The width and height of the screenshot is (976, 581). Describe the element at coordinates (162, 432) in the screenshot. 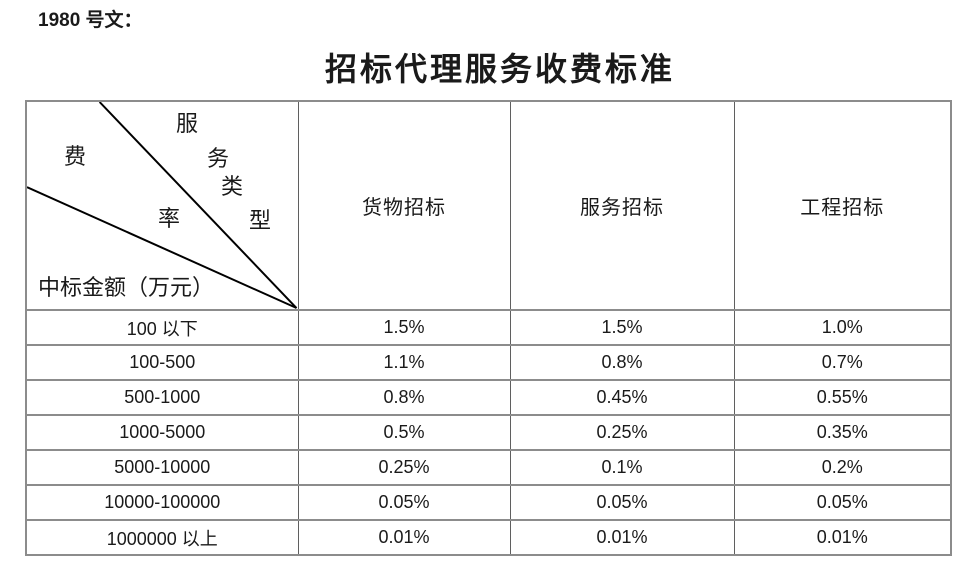

I see `amount-range-cell: 1000-5000` at that location.